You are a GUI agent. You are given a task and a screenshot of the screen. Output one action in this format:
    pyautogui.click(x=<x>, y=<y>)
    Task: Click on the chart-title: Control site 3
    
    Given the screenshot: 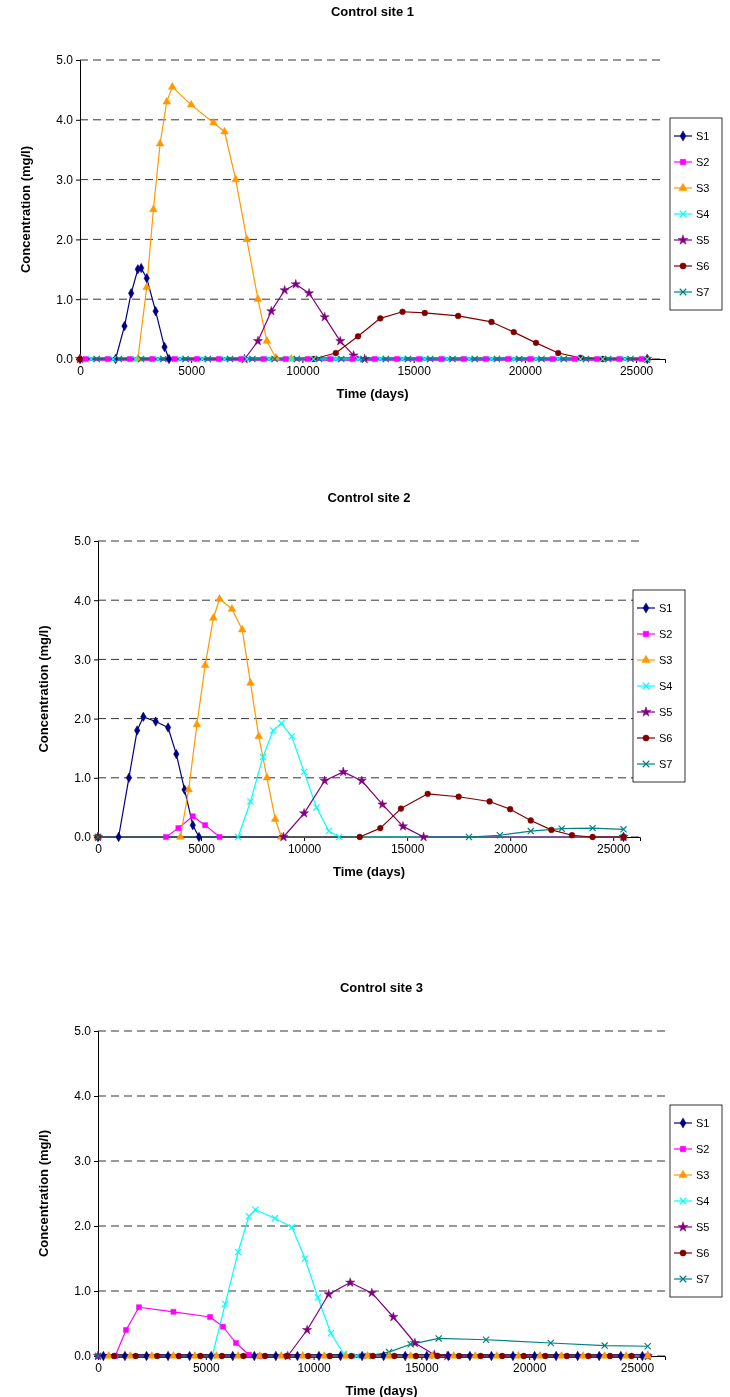 What is the action you would take?
    pyautogui.click(x=381, y=987)
    